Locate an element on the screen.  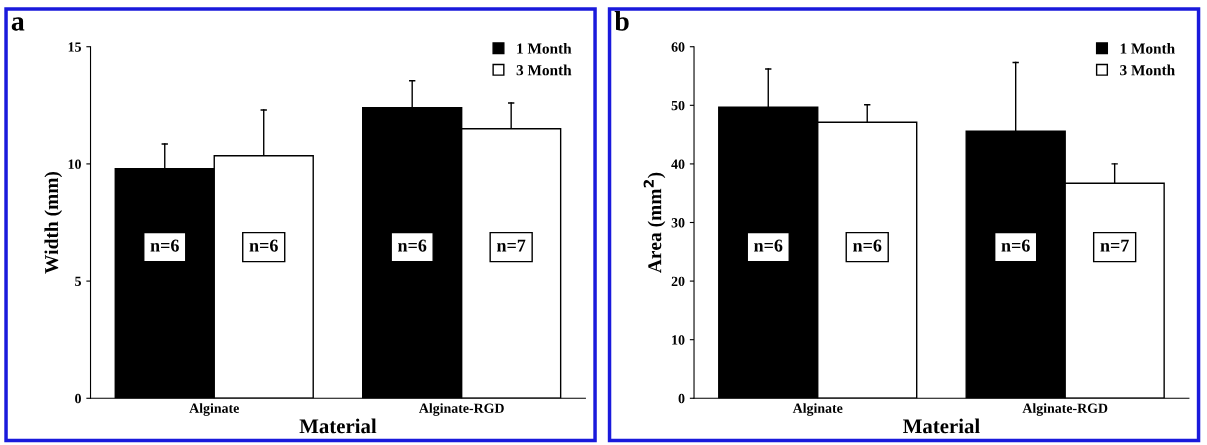
y-tick-label: 15 is located at coordinates (74, 47).